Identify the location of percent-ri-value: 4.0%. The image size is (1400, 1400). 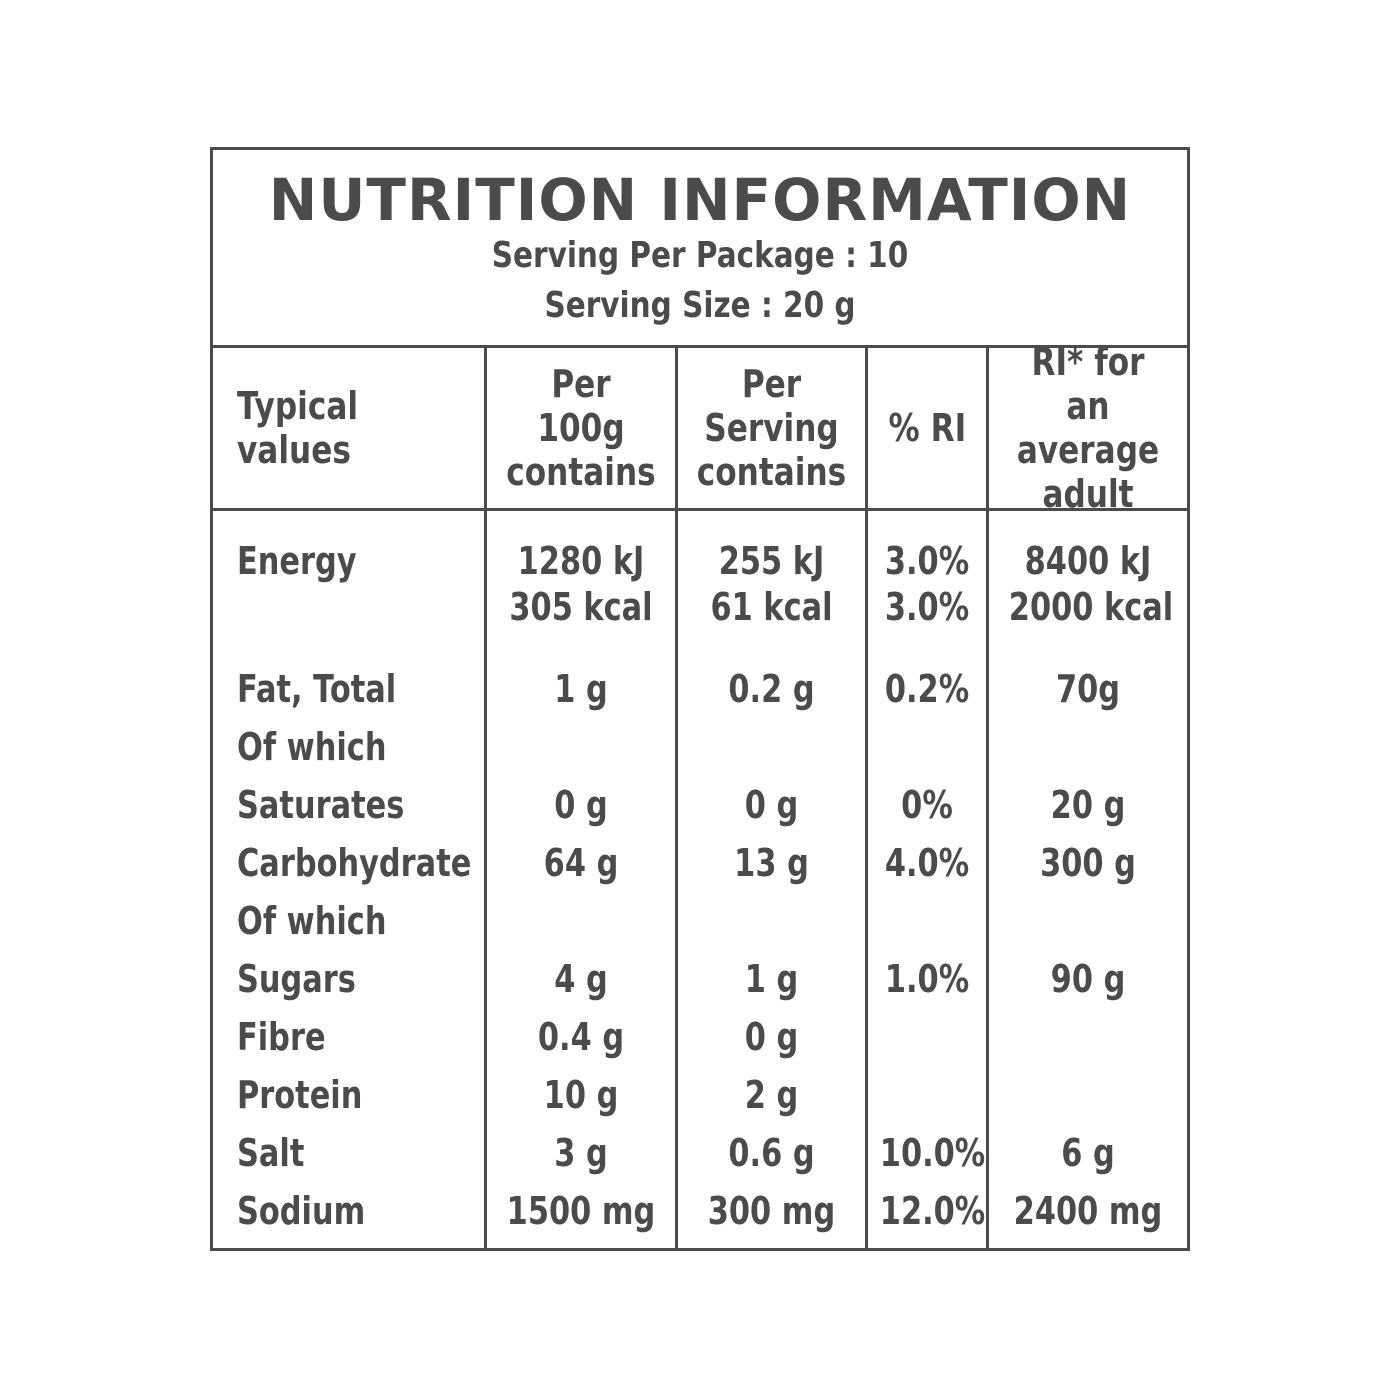
(927, 863).